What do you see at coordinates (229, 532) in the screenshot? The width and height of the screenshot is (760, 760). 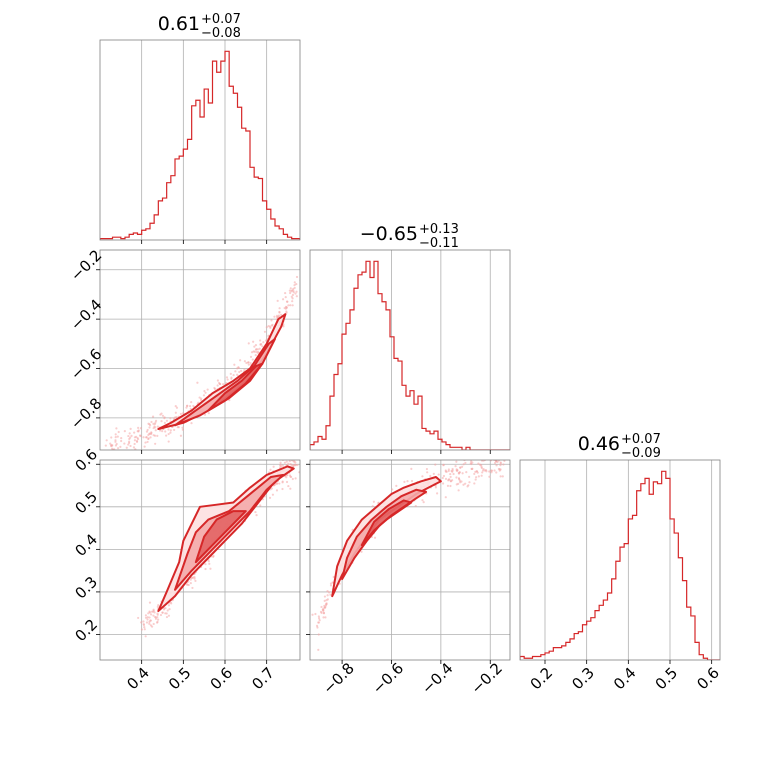 I see `contour-mid` at bounding box center [229, 532].